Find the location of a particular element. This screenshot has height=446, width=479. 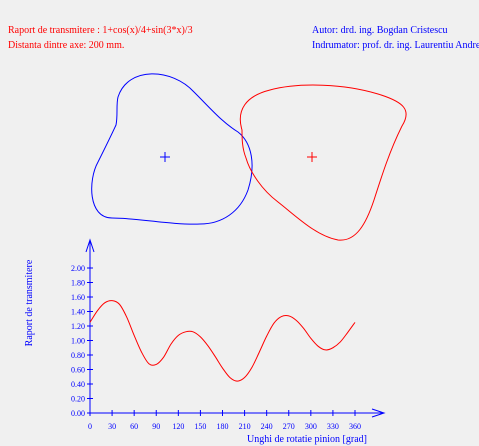

x-tick-label: 180 is located at coordinates (223, 426).